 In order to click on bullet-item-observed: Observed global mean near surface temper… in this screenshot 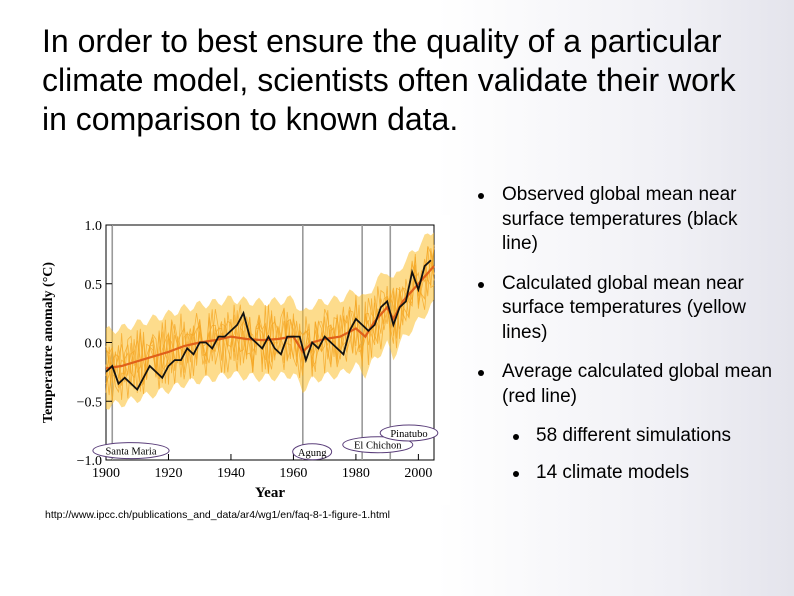, I will do `click(625, 220)`.